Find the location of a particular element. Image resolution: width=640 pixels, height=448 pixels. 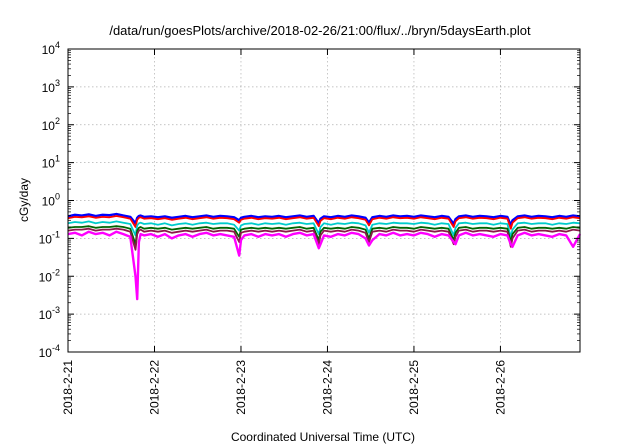

y-tick-label: 10⁴ is located at coordinates (51, 48).